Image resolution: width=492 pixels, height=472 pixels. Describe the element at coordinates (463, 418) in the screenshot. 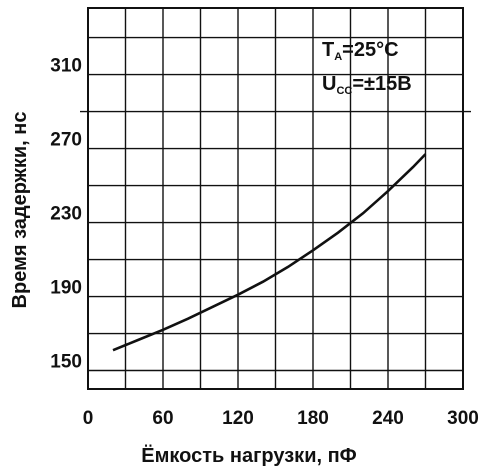

I see `x-tick-label: 300` at that location.